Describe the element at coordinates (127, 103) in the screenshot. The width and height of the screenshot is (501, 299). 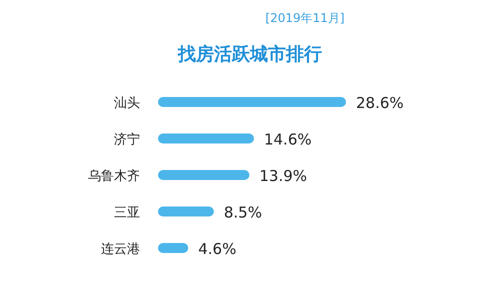
I see `y-tick-label: 汕头` at that location.